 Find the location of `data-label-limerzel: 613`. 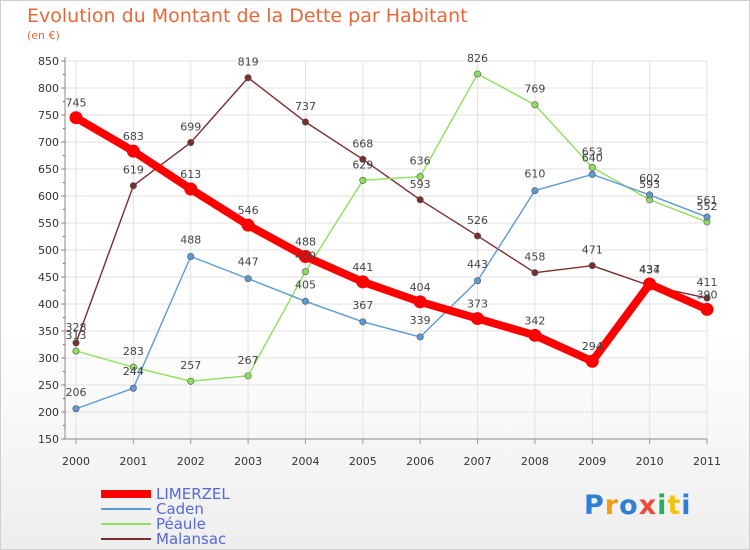

data-label-limerzel: 613 is located at coordinates (190, 174).